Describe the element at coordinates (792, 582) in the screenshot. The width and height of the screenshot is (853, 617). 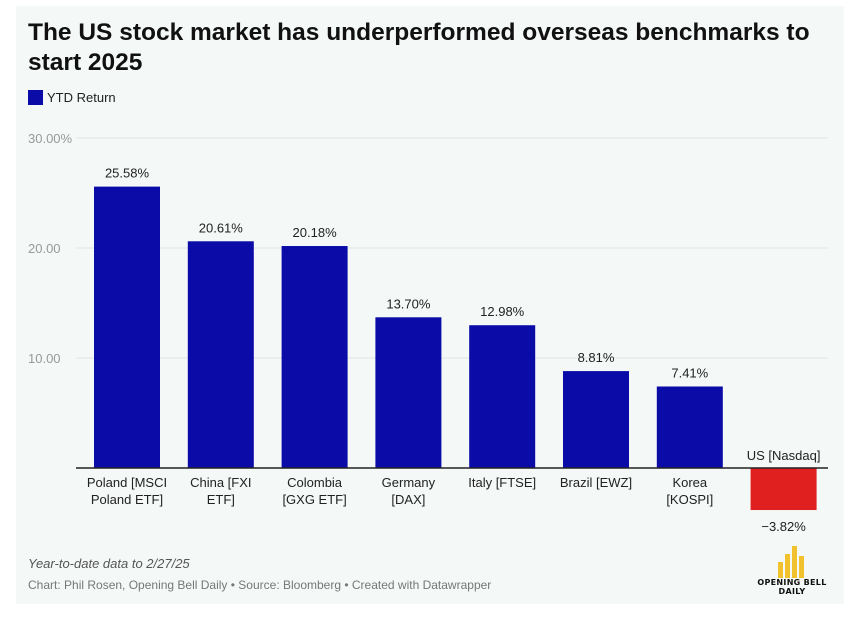
I see `logo-text-1: OPENING BELL` at that location.